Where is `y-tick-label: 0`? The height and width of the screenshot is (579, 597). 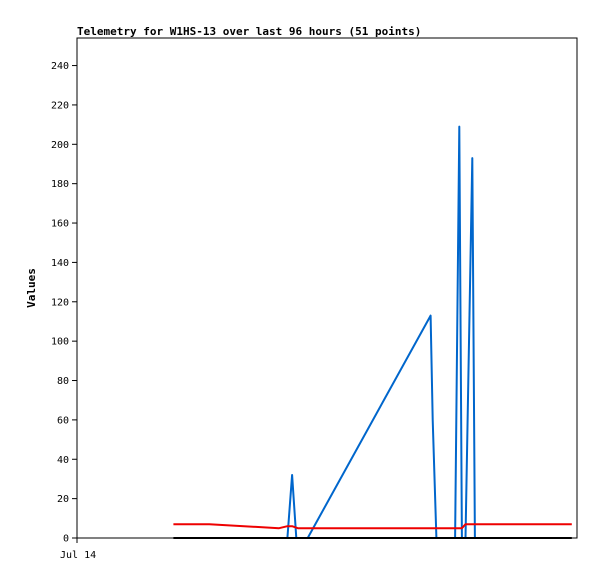 y-tick-label: 0 is located at coordinates (66, 539).